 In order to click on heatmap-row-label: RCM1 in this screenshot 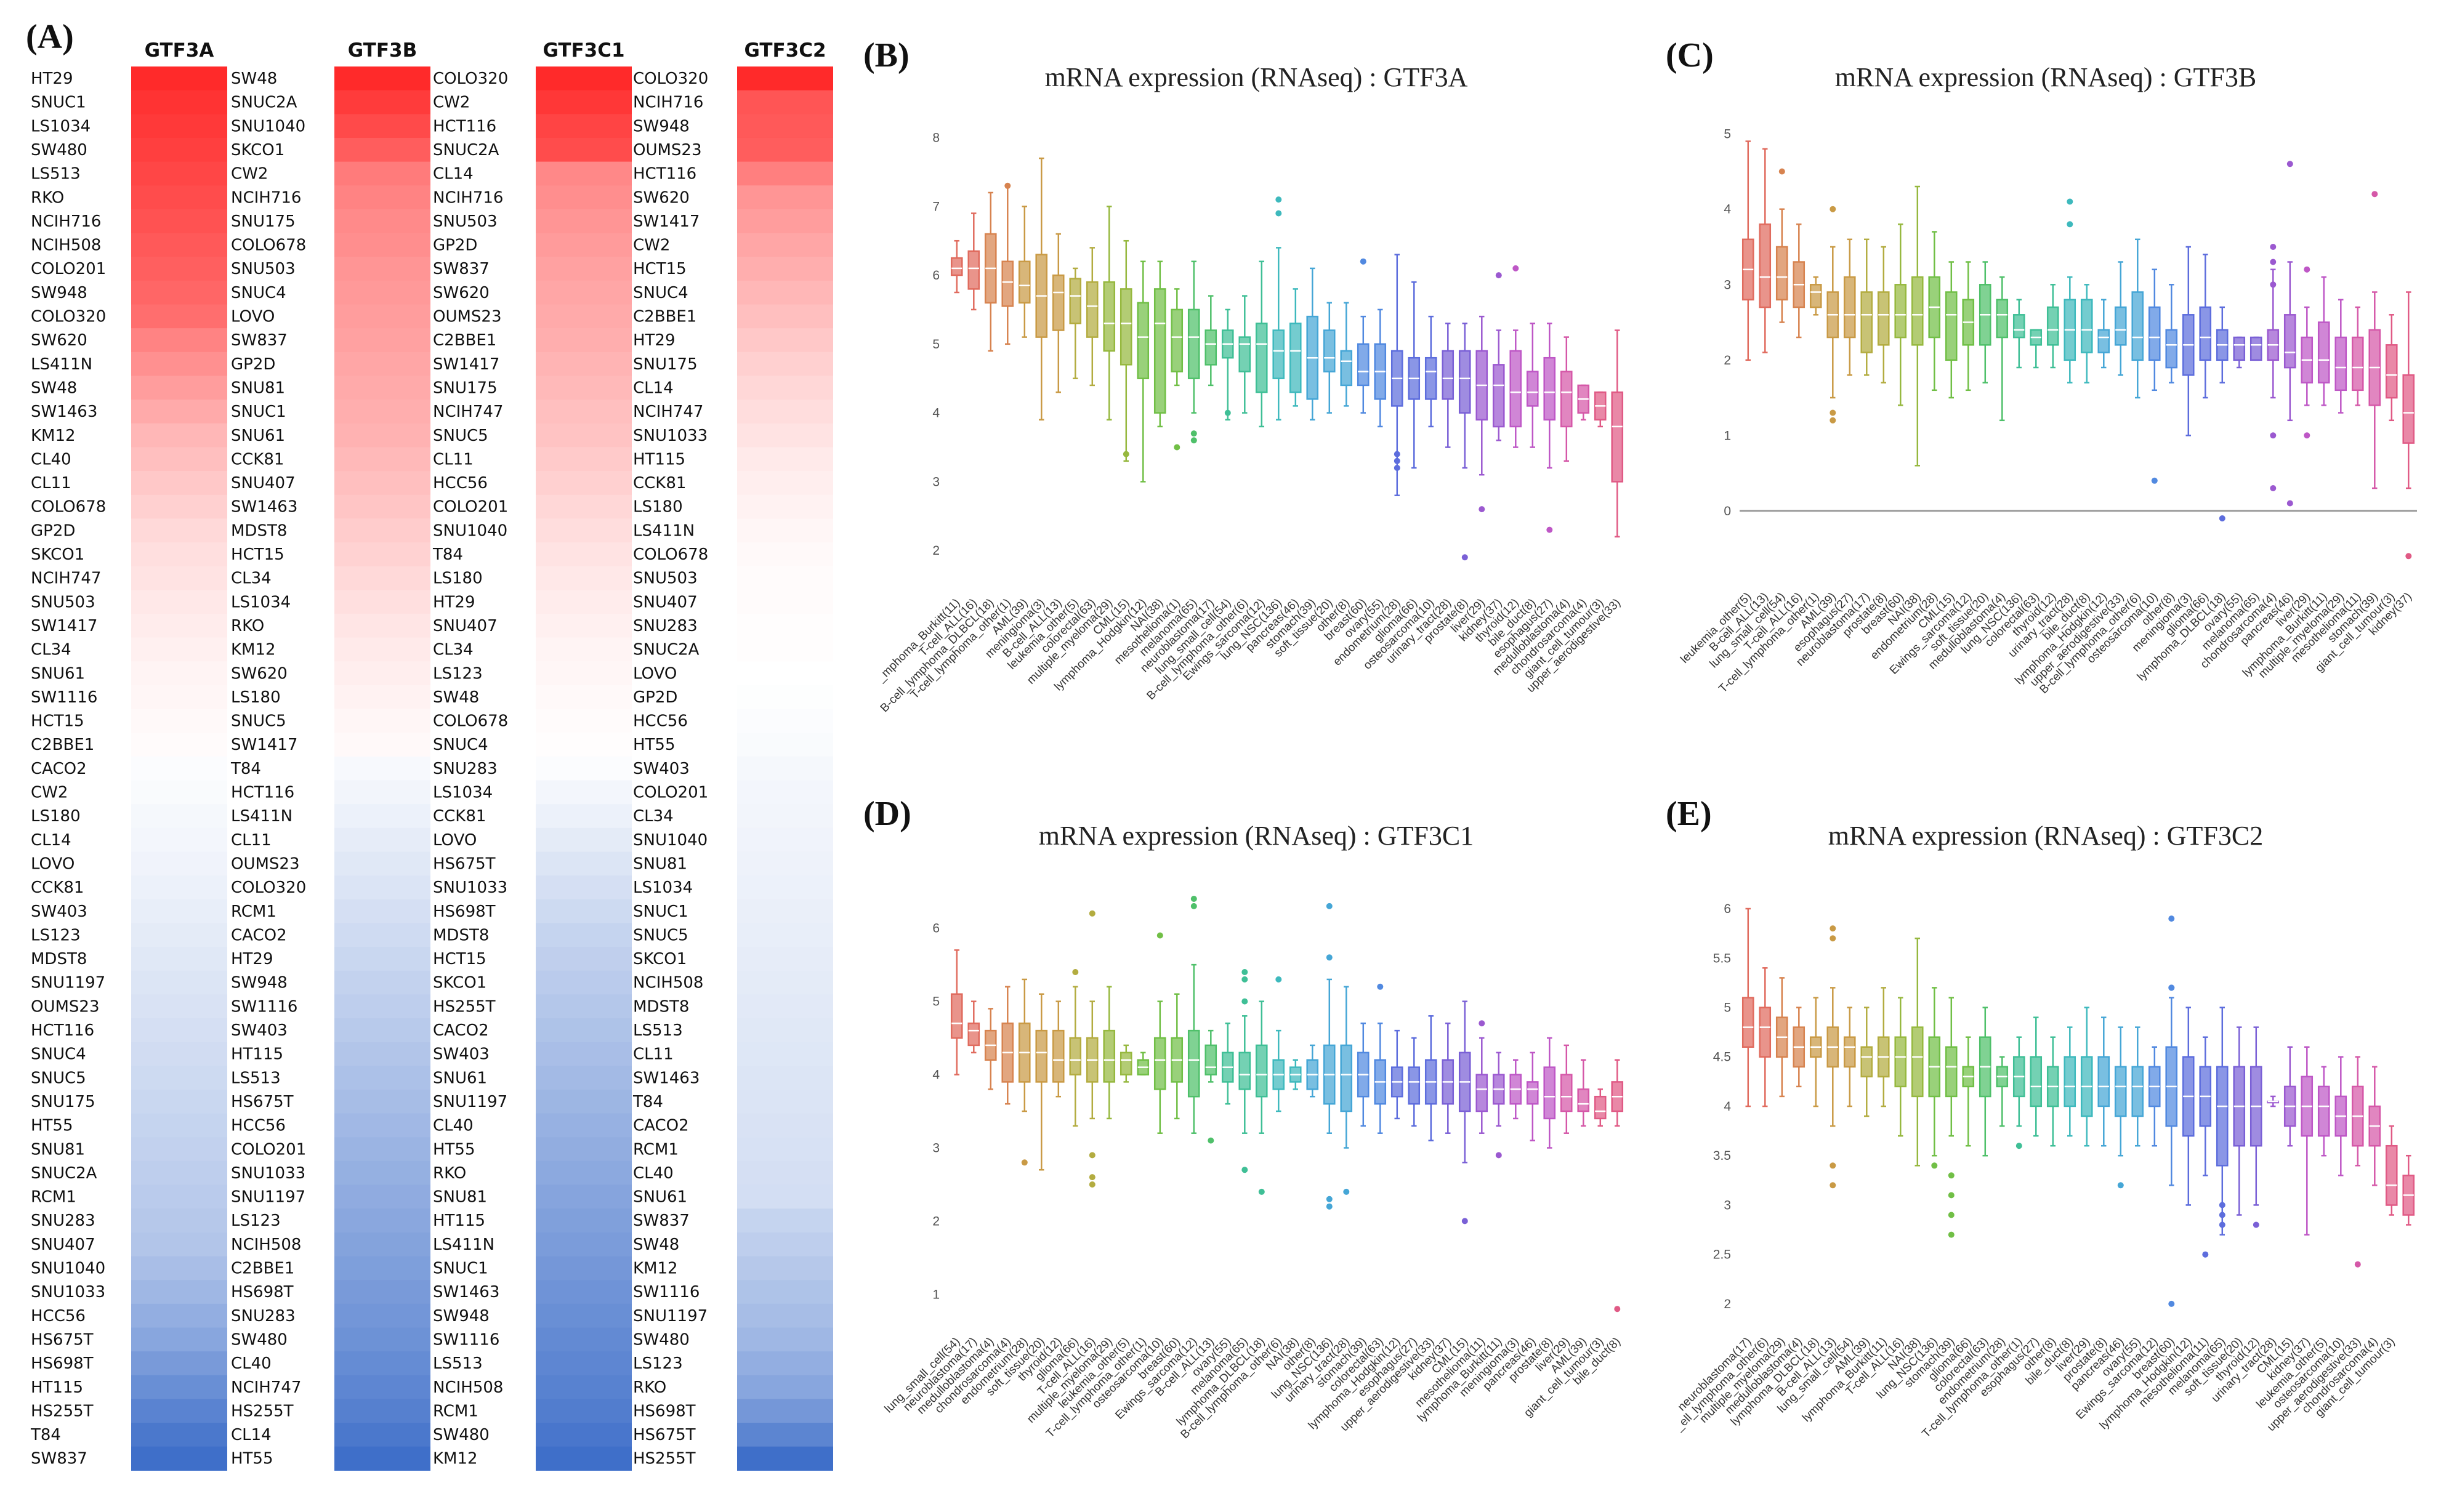, I will do `click(656, 1150)`.